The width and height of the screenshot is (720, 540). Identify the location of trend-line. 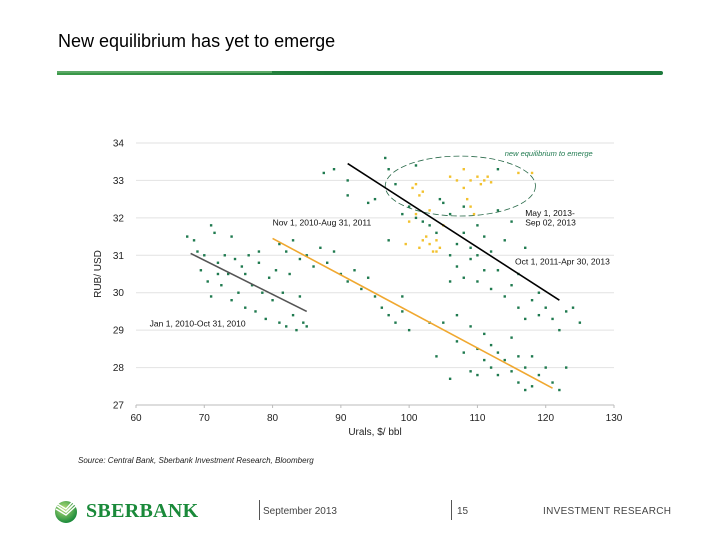
(249, 282).